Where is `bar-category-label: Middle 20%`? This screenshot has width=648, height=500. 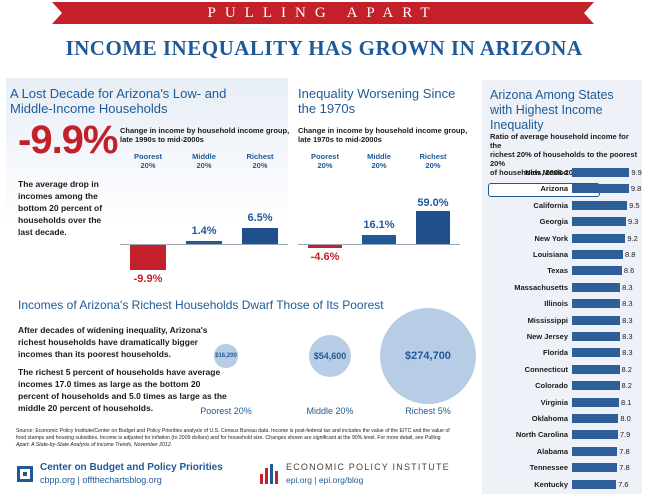
bar-category-label: Middle 20% is located at coordinates (379, 161).